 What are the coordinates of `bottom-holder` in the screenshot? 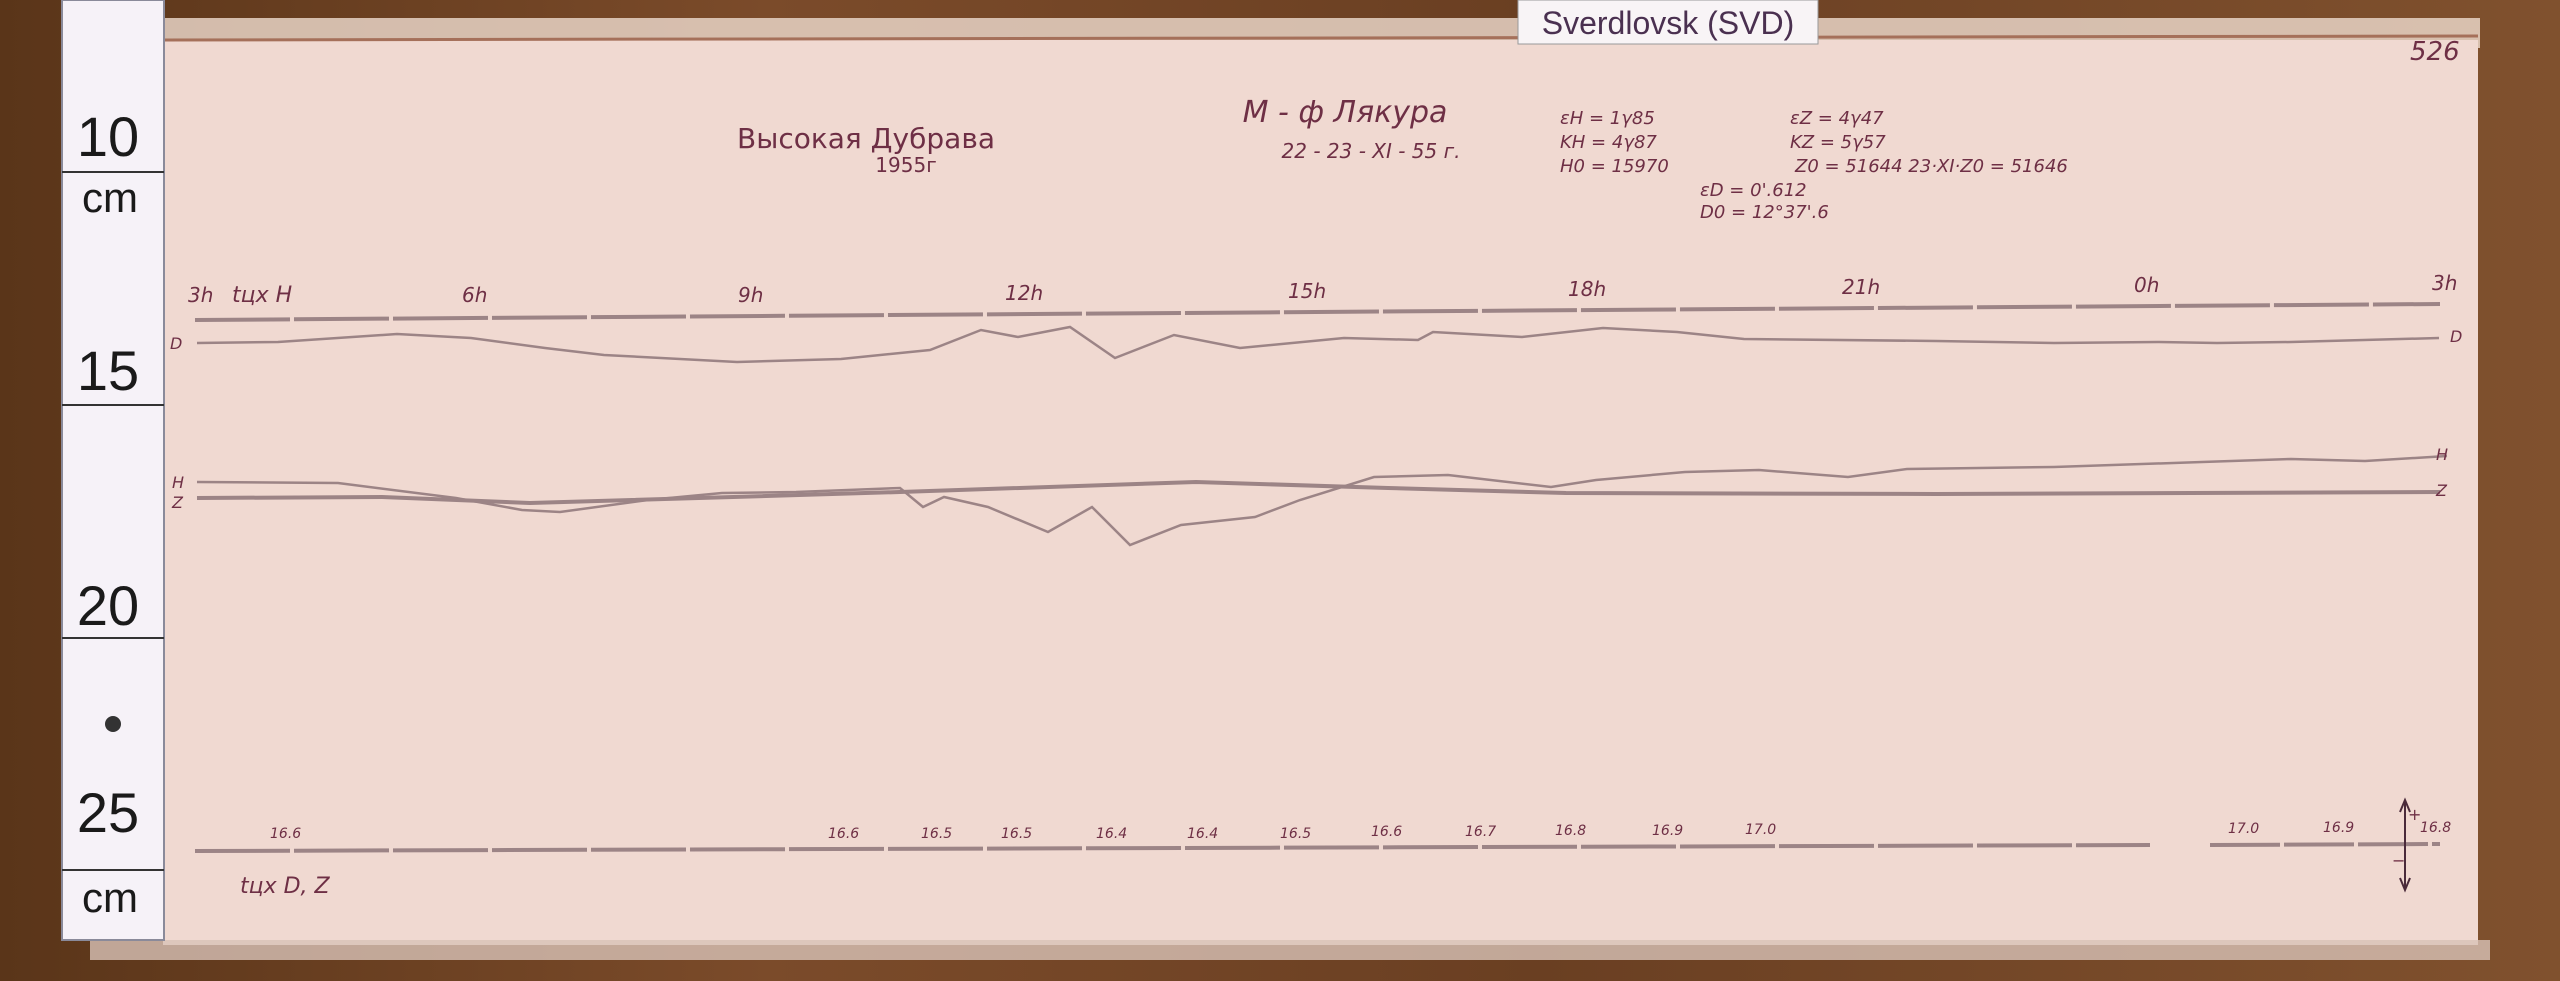 It's located at (1290, 950).